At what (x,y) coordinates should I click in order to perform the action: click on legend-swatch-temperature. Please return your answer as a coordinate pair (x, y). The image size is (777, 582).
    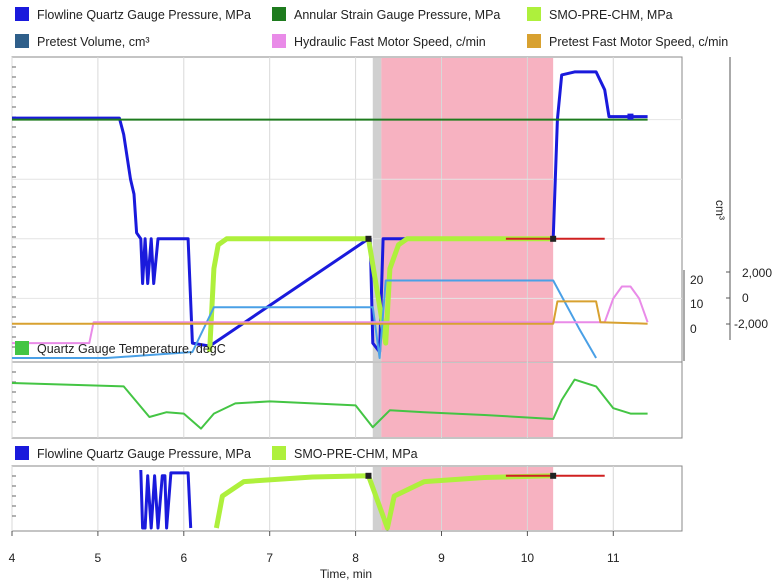
    Looking at the image, I should click on (22, 348).